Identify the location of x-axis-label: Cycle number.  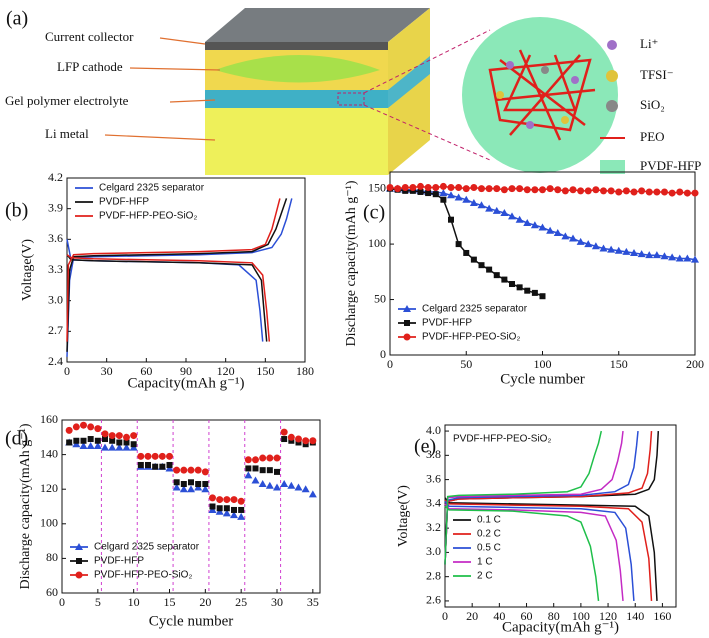
(542, 379).